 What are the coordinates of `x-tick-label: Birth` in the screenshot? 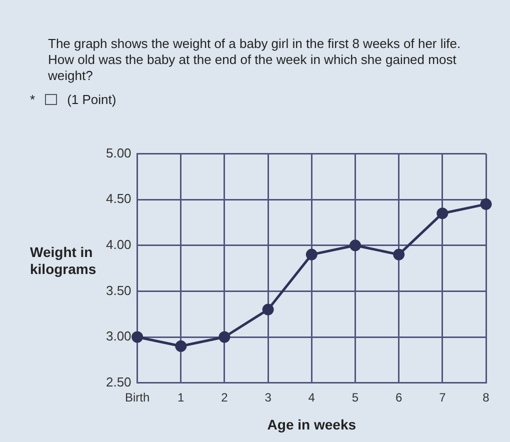 It's located at (137, 397).